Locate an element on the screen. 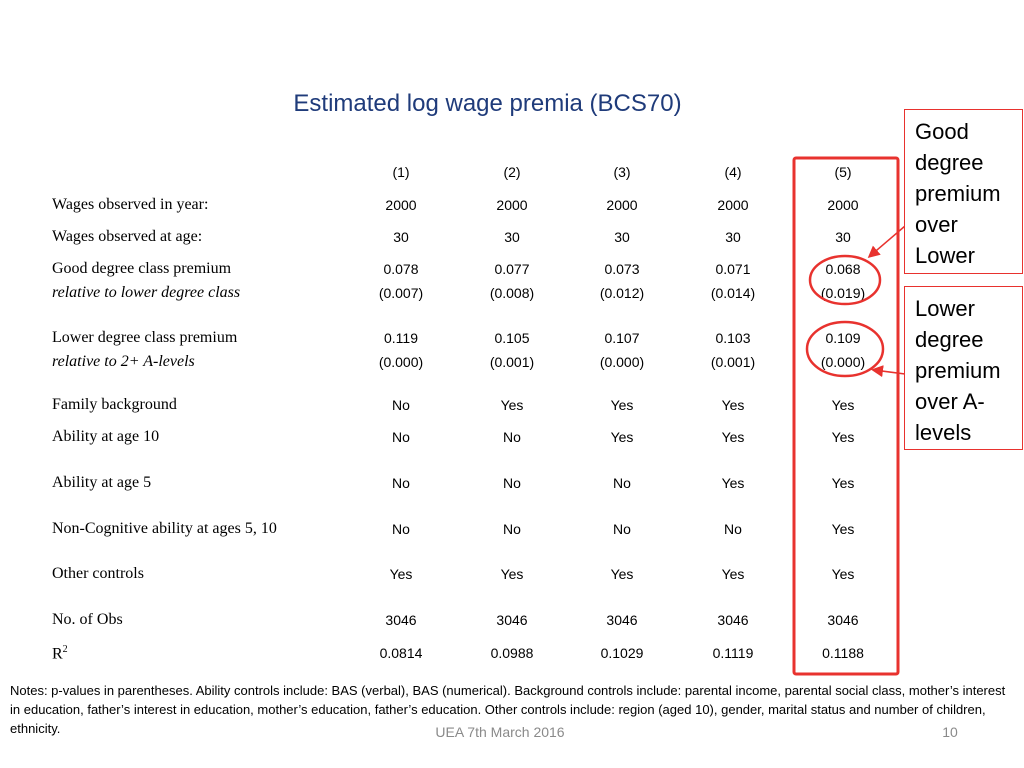 Image resolution: width=1024 pixels, height=768 pixels. slide-title: Estimated log wage premia (BCS70) is located at coordinates (487, 103).